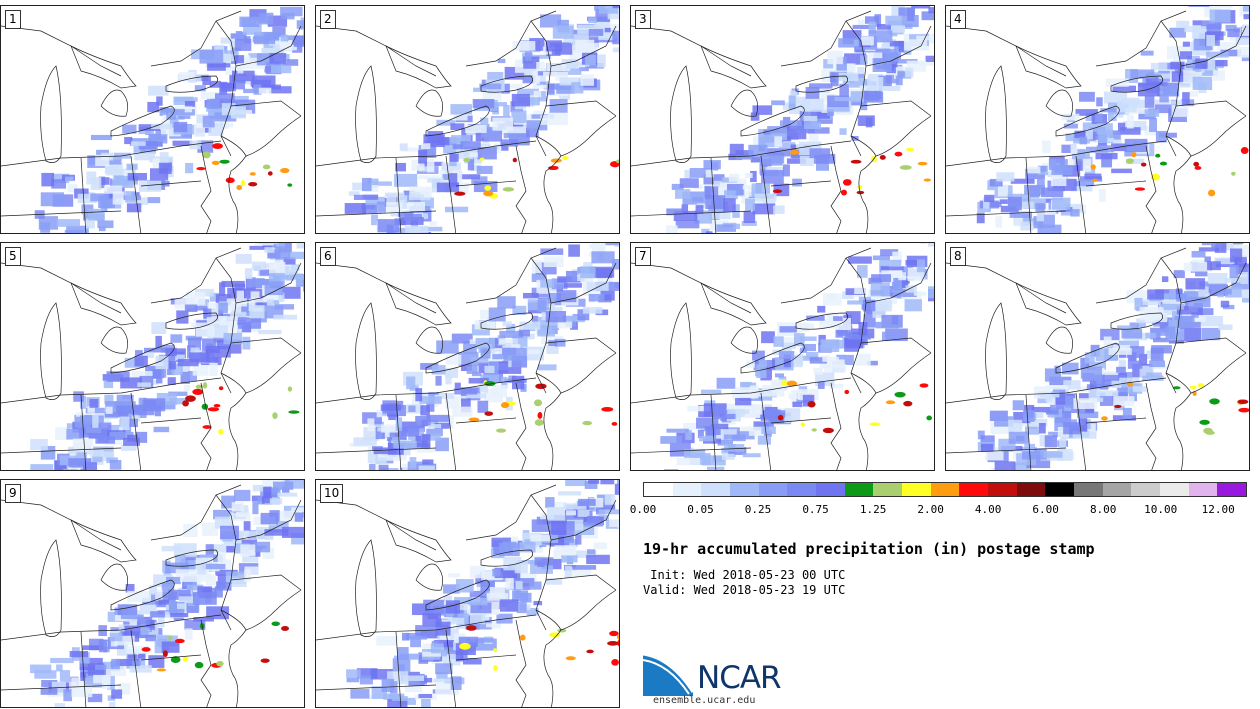 Image resolution: width=1260 pixels, height=709 pixels. Describe the element at coordinates (739, 678) in the screenshot. I see `ncar-logo-text: NCAR` at that location.